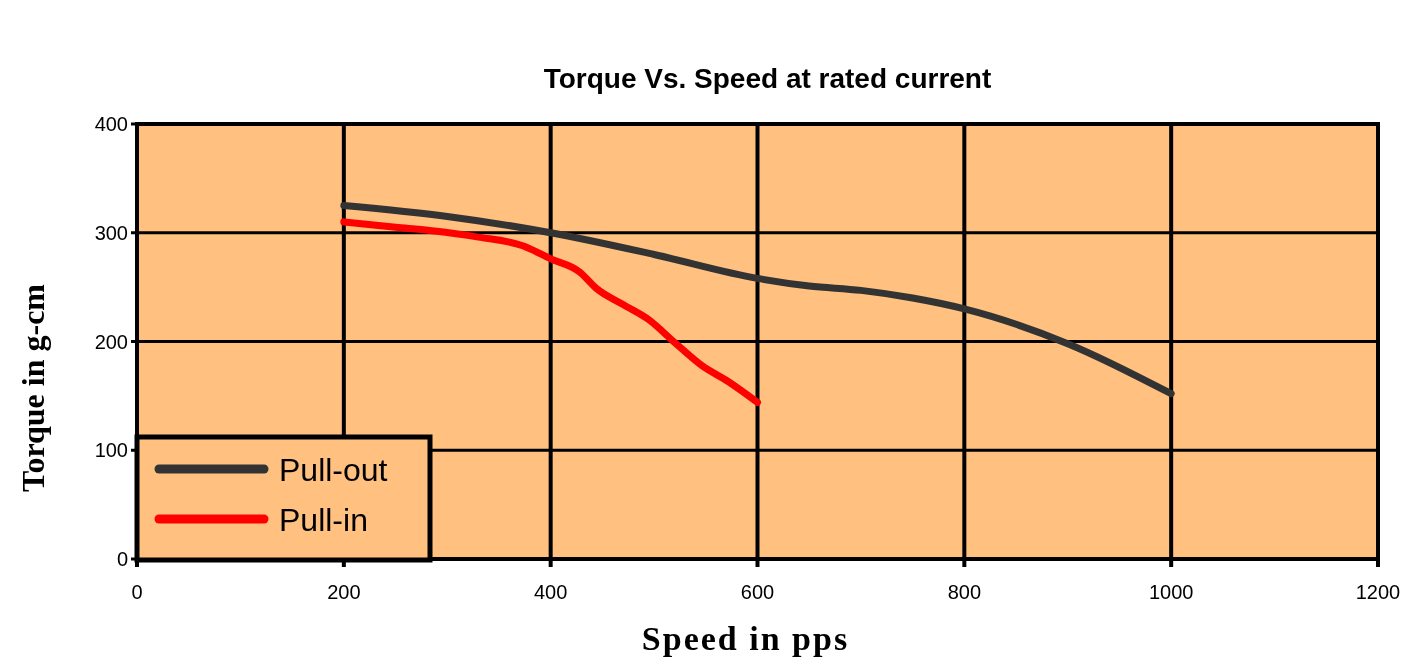 This screenshot has height=668, width=1416. Describe the element at coordinates (344, 592) in the screenshot. I see `x-tick-label: 200` at that location.